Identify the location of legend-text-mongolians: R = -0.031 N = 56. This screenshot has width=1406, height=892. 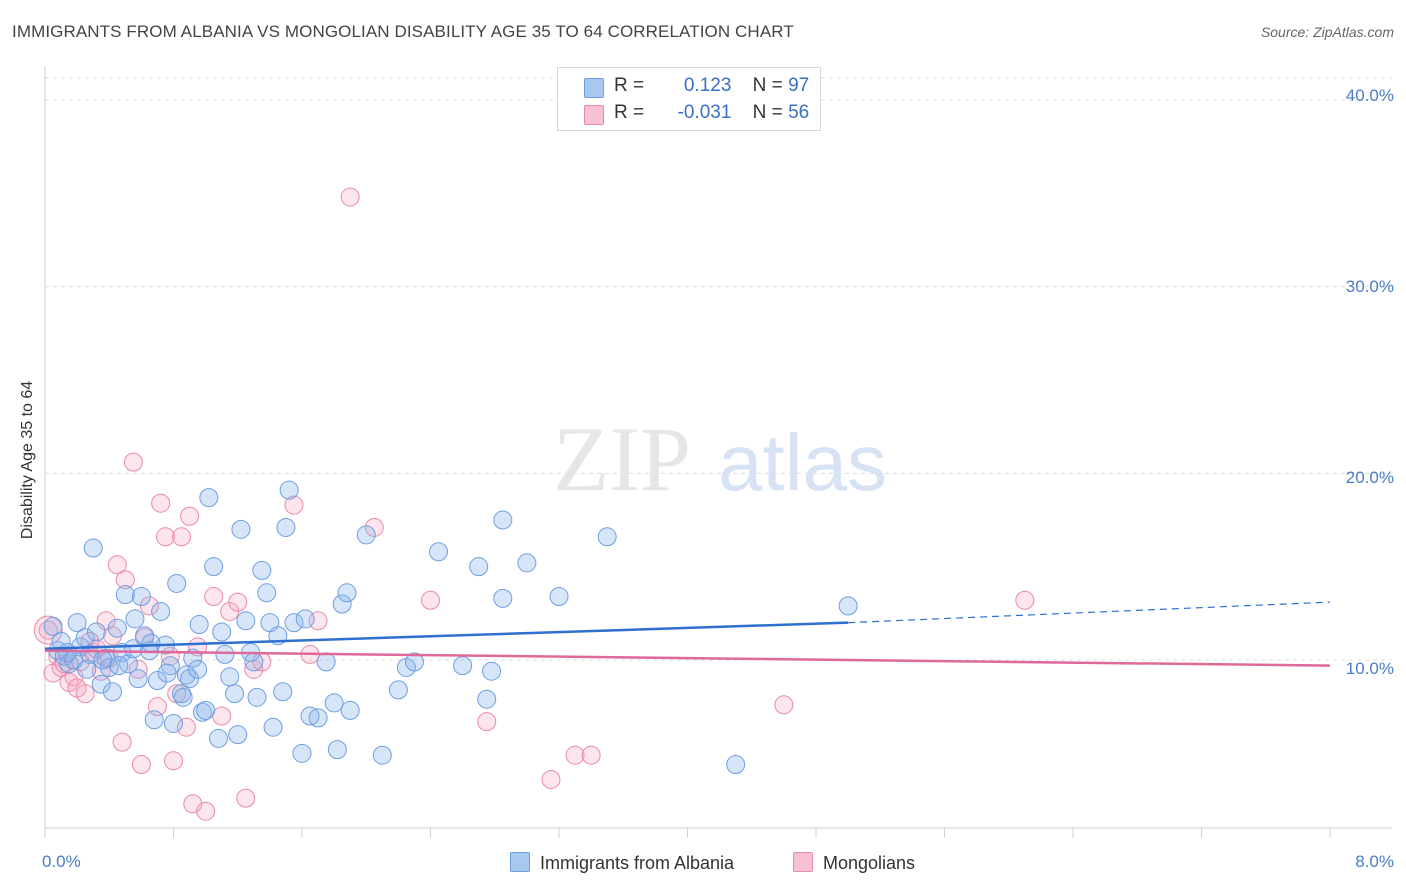
(711, 113).